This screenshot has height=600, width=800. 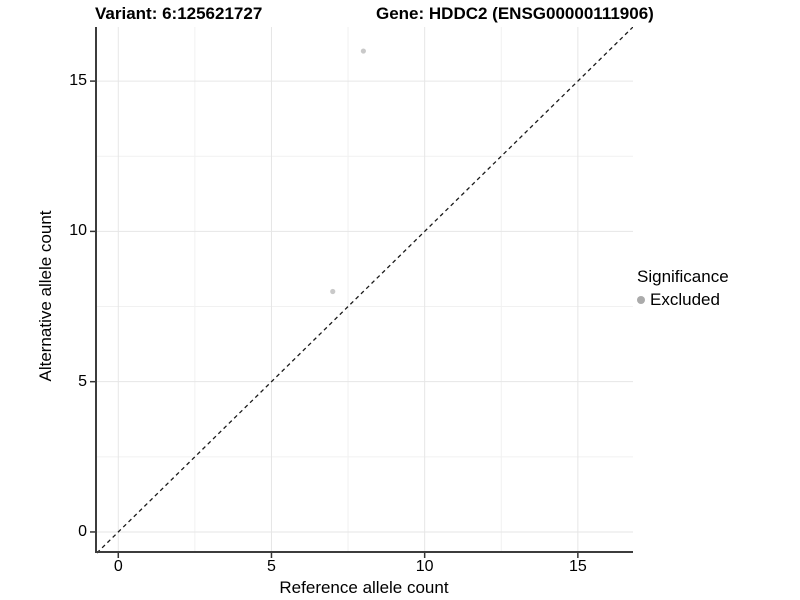 I want to click on gene-title: Gene: HDDC2 (ENSG00000111906), so click(x=515, y=13).